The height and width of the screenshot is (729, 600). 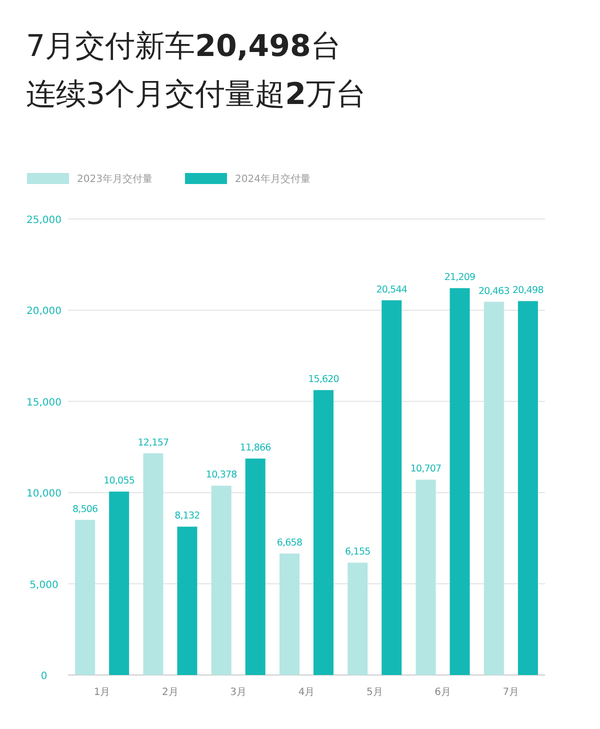 I want to click on legend-label: 2023年月交付量, so click(x=114, y=179).